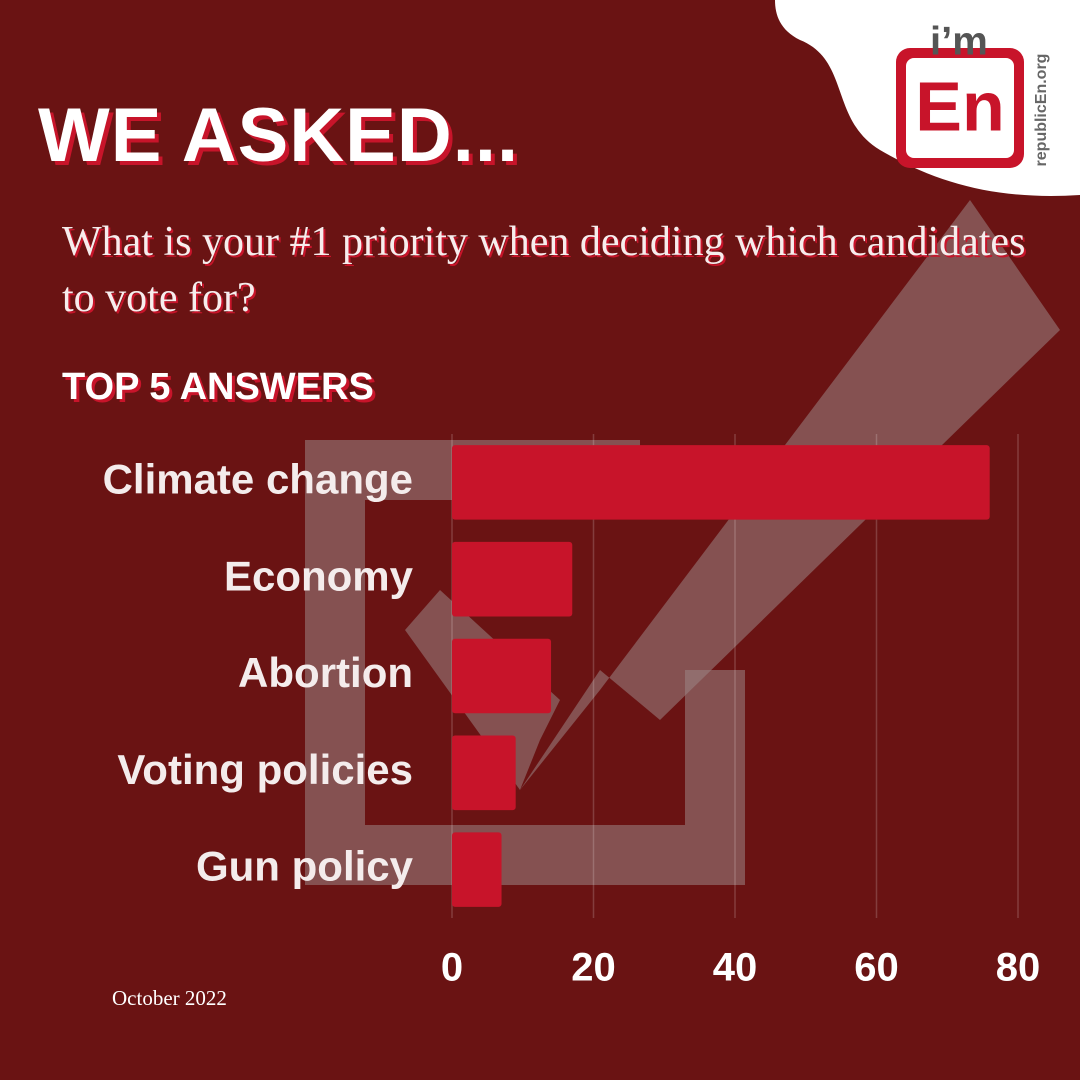 The height and width of the screenshot is (1080, 1080). I want to click on heading: TOP 5 ANSWERS, so click(218, 387).